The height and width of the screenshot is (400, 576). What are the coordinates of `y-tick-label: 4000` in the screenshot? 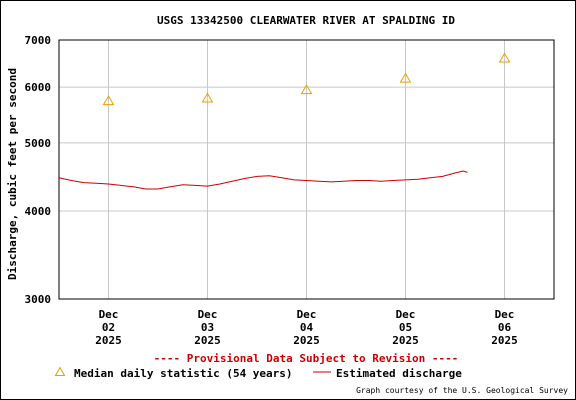 It's located at (38, 211).